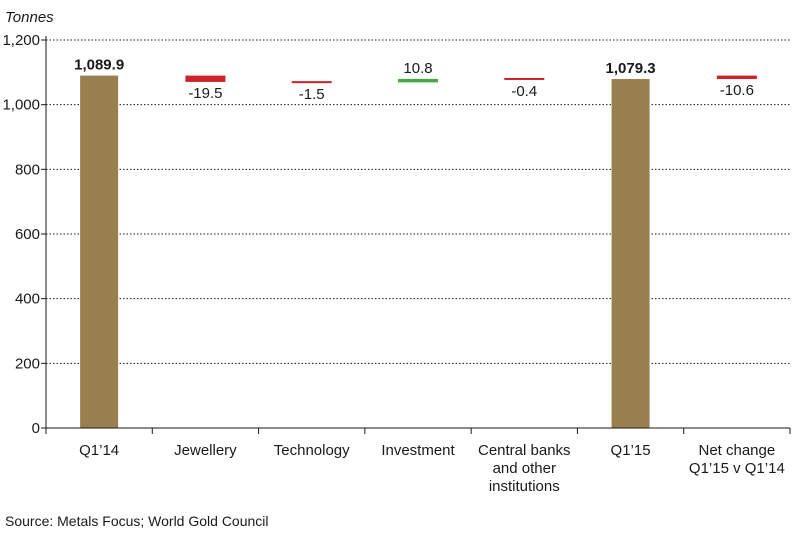 This screenshot has height=535, width=793. I want to click on x-category-label: Central banks, so click(524, 450).